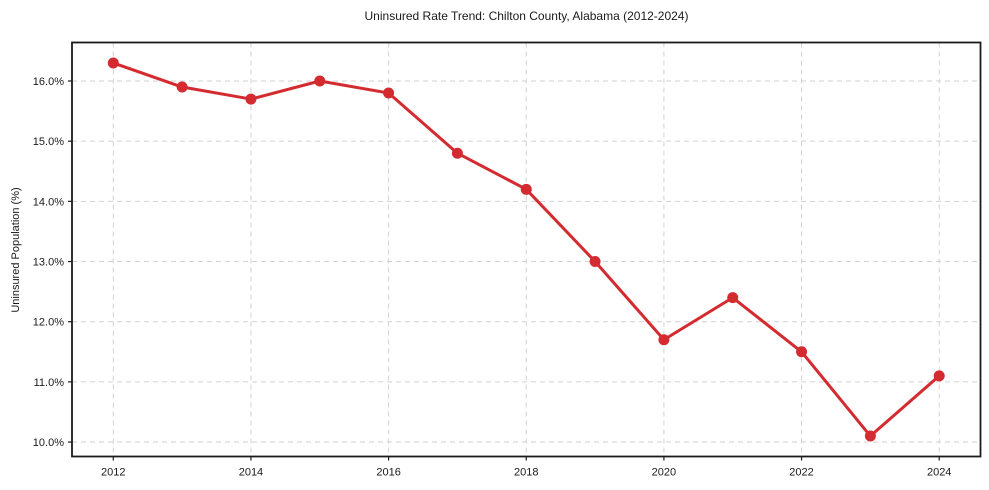 Image resolution: width=989 pixels, height=490 pixels. I want to click on x-tick-label: 2024, so click(939, 473).